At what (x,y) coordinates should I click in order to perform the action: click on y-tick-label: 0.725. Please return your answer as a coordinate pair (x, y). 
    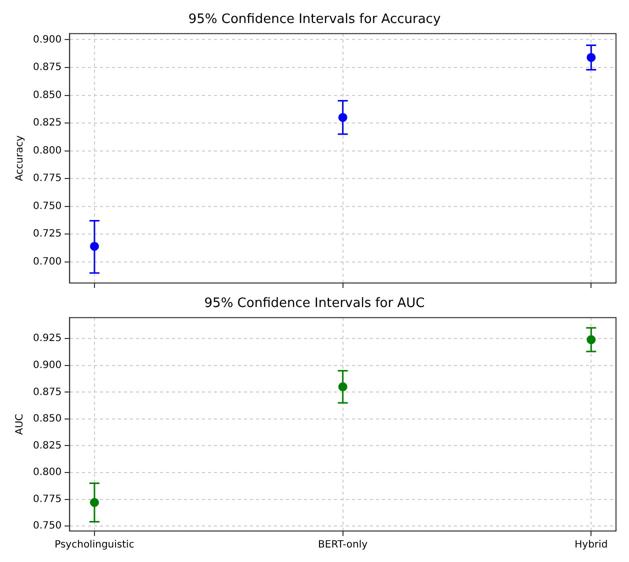
    Looking at the image, I should click on (47, 234).